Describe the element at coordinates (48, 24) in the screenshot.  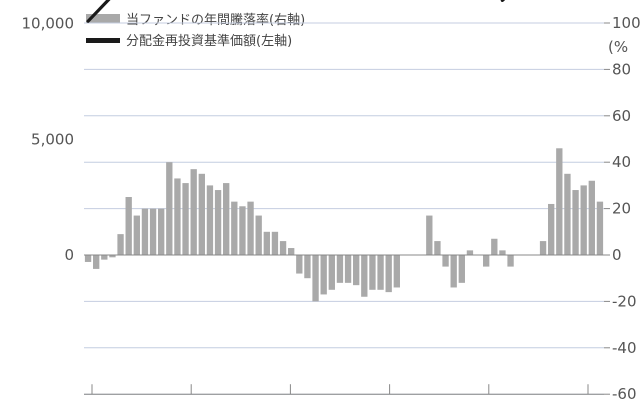
I see `left-axis-tick-label: 10,000` at that location.